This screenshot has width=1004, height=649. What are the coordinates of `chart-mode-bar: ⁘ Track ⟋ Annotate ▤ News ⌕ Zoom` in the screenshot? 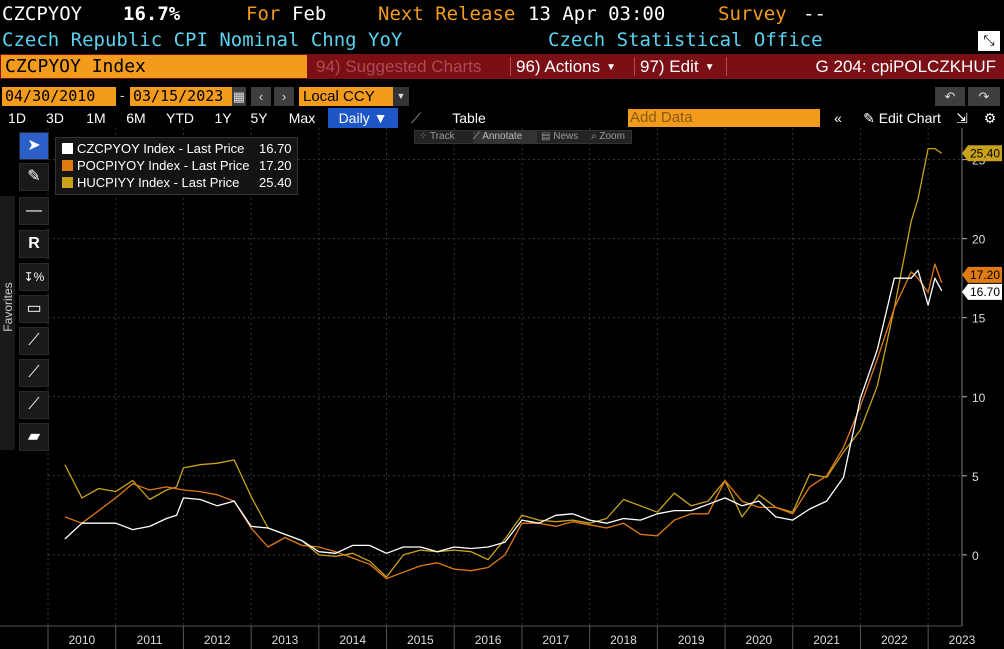 It's located at (523, 137).